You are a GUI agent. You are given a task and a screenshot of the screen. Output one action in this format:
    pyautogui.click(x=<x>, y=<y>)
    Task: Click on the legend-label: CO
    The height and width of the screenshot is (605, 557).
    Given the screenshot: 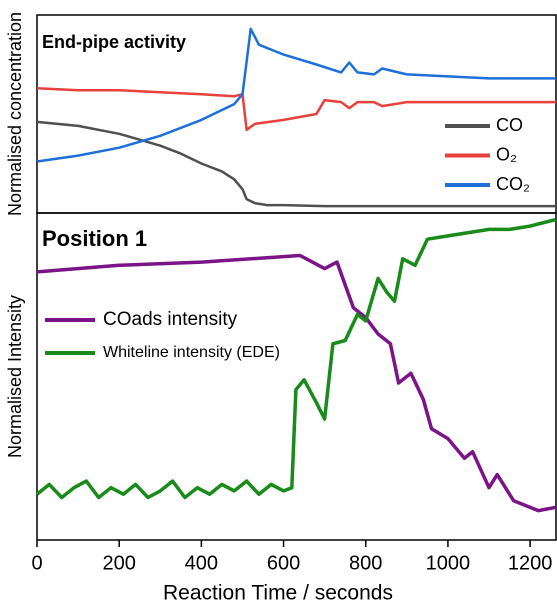 What is the action you would take?
    pyautogui.click(x=509, y=125)
    